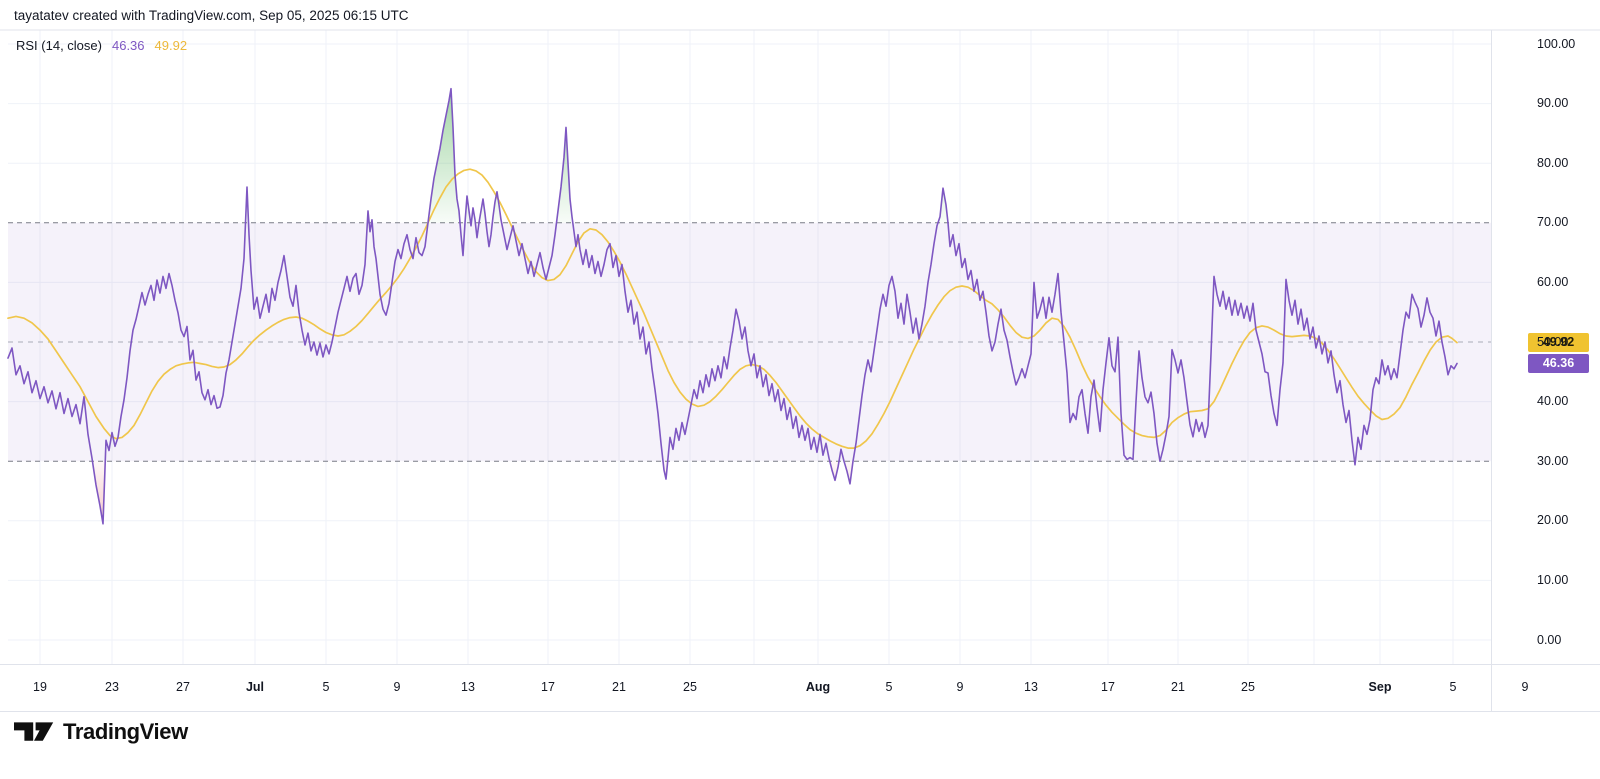 The image size is (1600, 779). Describe the element at coordinates (1553, 281) in the screenshot. I see `y-axis-tick: 60.00` at that location.